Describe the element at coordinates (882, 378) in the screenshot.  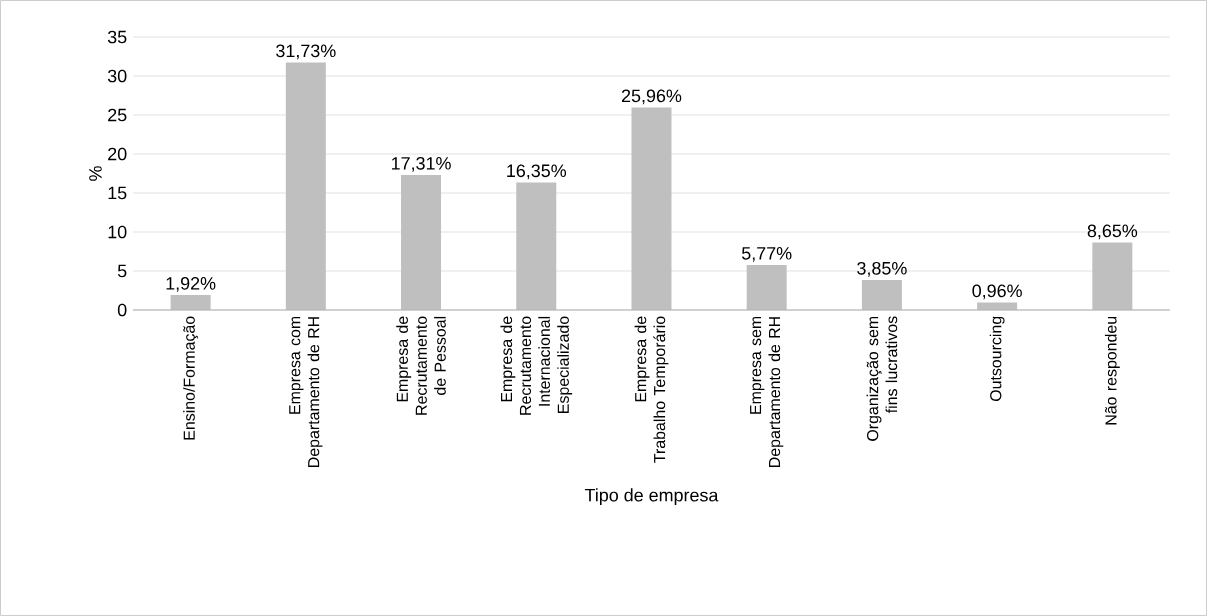
I see `x-tick-label: Organização sem fins lucrativos` at that location.